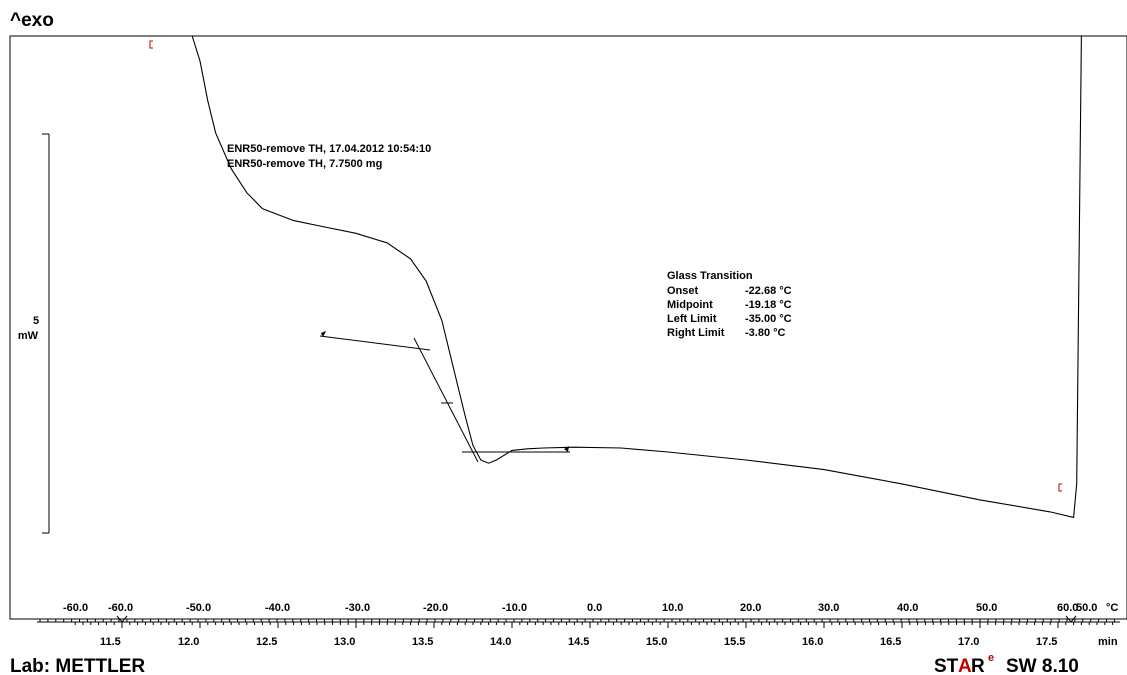  What do you see at coordinates (28, 336) in the screenshot?
I see `scale-bar-unit: mW` at bounding box center [28, 336].